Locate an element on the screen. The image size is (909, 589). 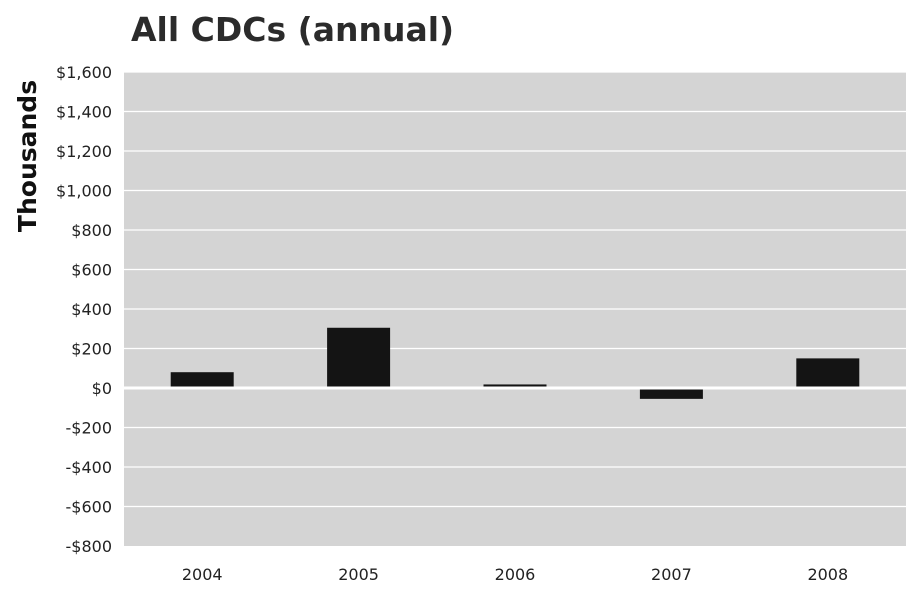
y-tick-label: $400 is located at coordinates (91, 309).